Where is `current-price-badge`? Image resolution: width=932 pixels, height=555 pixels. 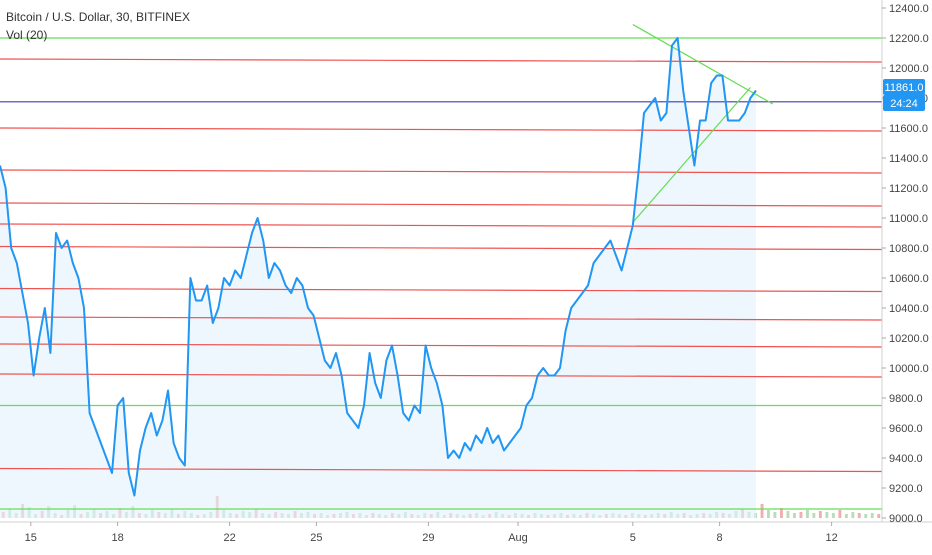 current-price-badge is located at coordinates (904, 87).